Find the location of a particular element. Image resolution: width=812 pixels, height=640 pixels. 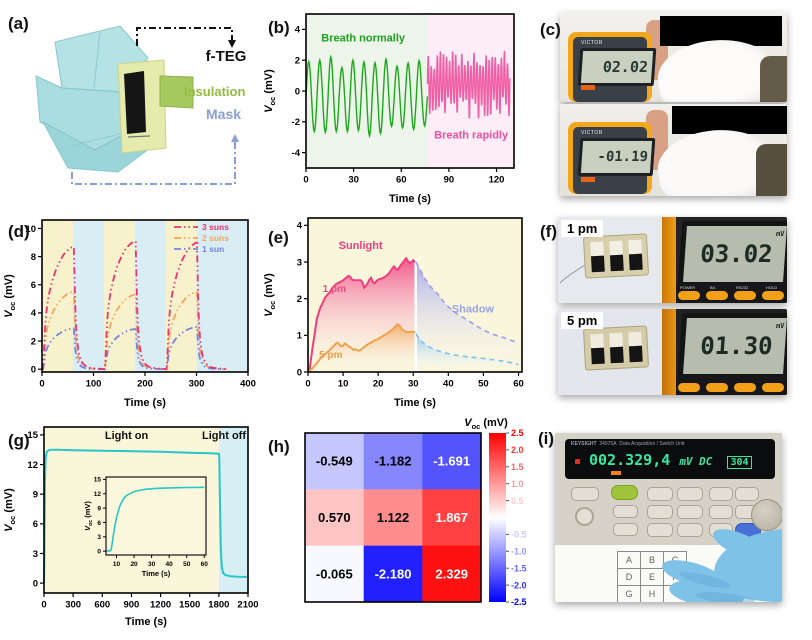

svg-text: -4 is located at coordinates (296, 153).